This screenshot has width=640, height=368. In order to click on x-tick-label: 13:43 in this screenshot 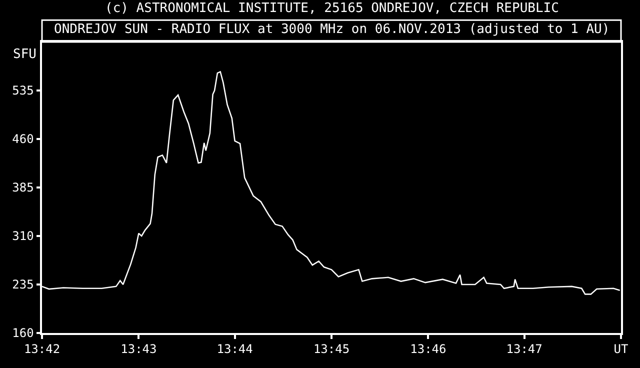, I will do `click(138, 349)`.